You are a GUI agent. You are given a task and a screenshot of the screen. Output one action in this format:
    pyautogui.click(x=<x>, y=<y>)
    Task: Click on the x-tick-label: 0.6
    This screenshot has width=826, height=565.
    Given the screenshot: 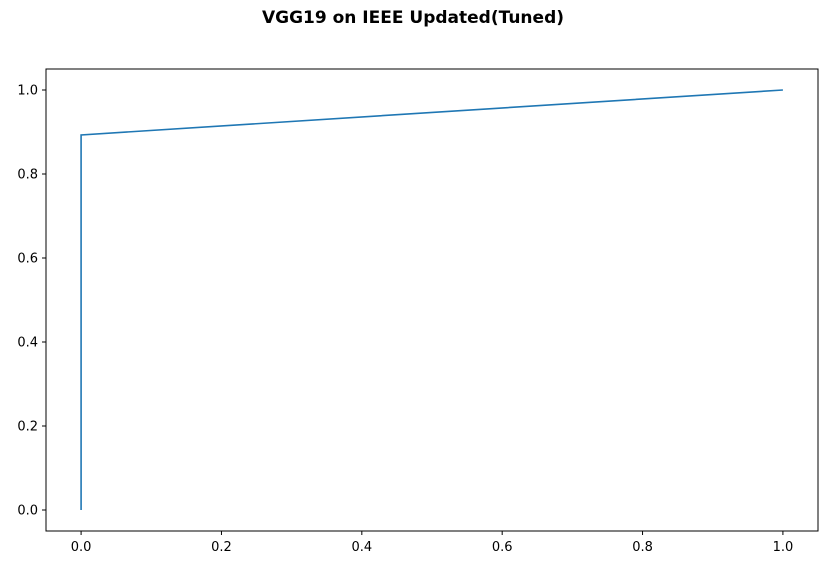 What is the action you would take?
    pyautogui.click(x=502, y=547)
    